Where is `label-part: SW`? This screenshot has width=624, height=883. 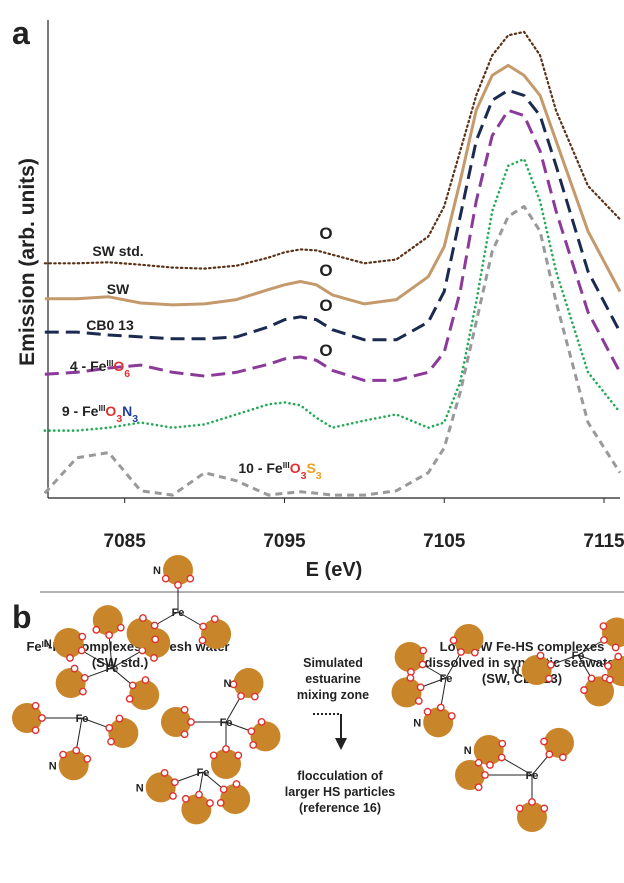 label-part: SW is located at coordinates (118, 289).